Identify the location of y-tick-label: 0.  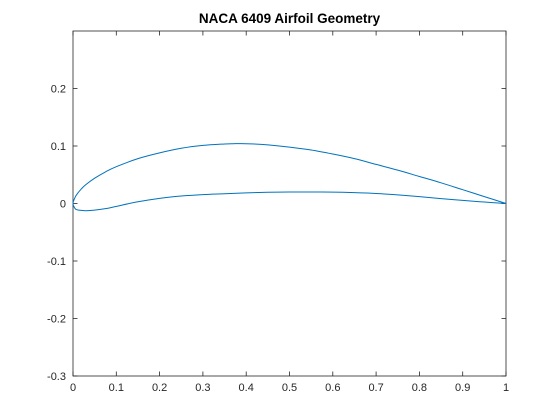
(63, 205).